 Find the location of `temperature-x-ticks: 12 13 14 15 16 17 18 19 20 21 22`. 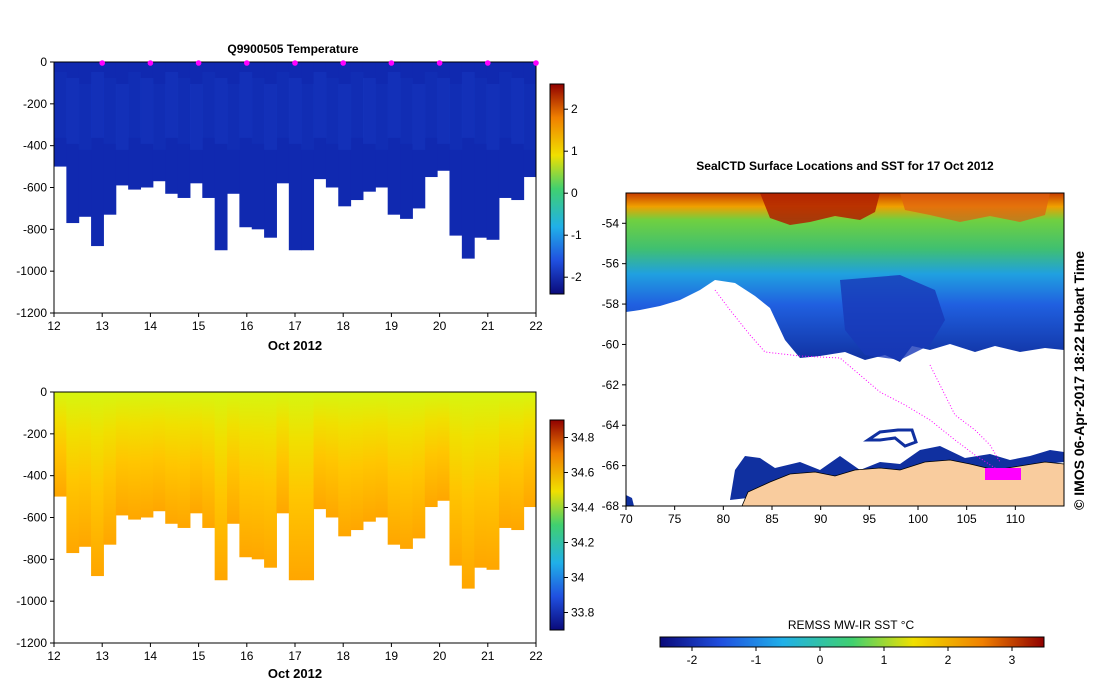

temperature-x-ticks: 12 13 14 15 16 17 18 19 20 21 22 is located at coordinates (295, 323).